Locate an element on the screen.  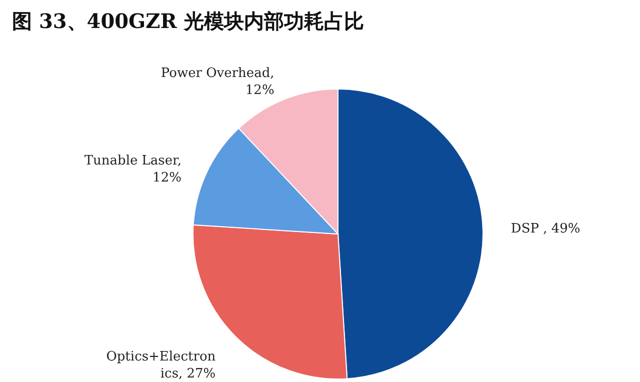
slice-label: Tunable Laser, 12% is located at coordinates (133, 169).